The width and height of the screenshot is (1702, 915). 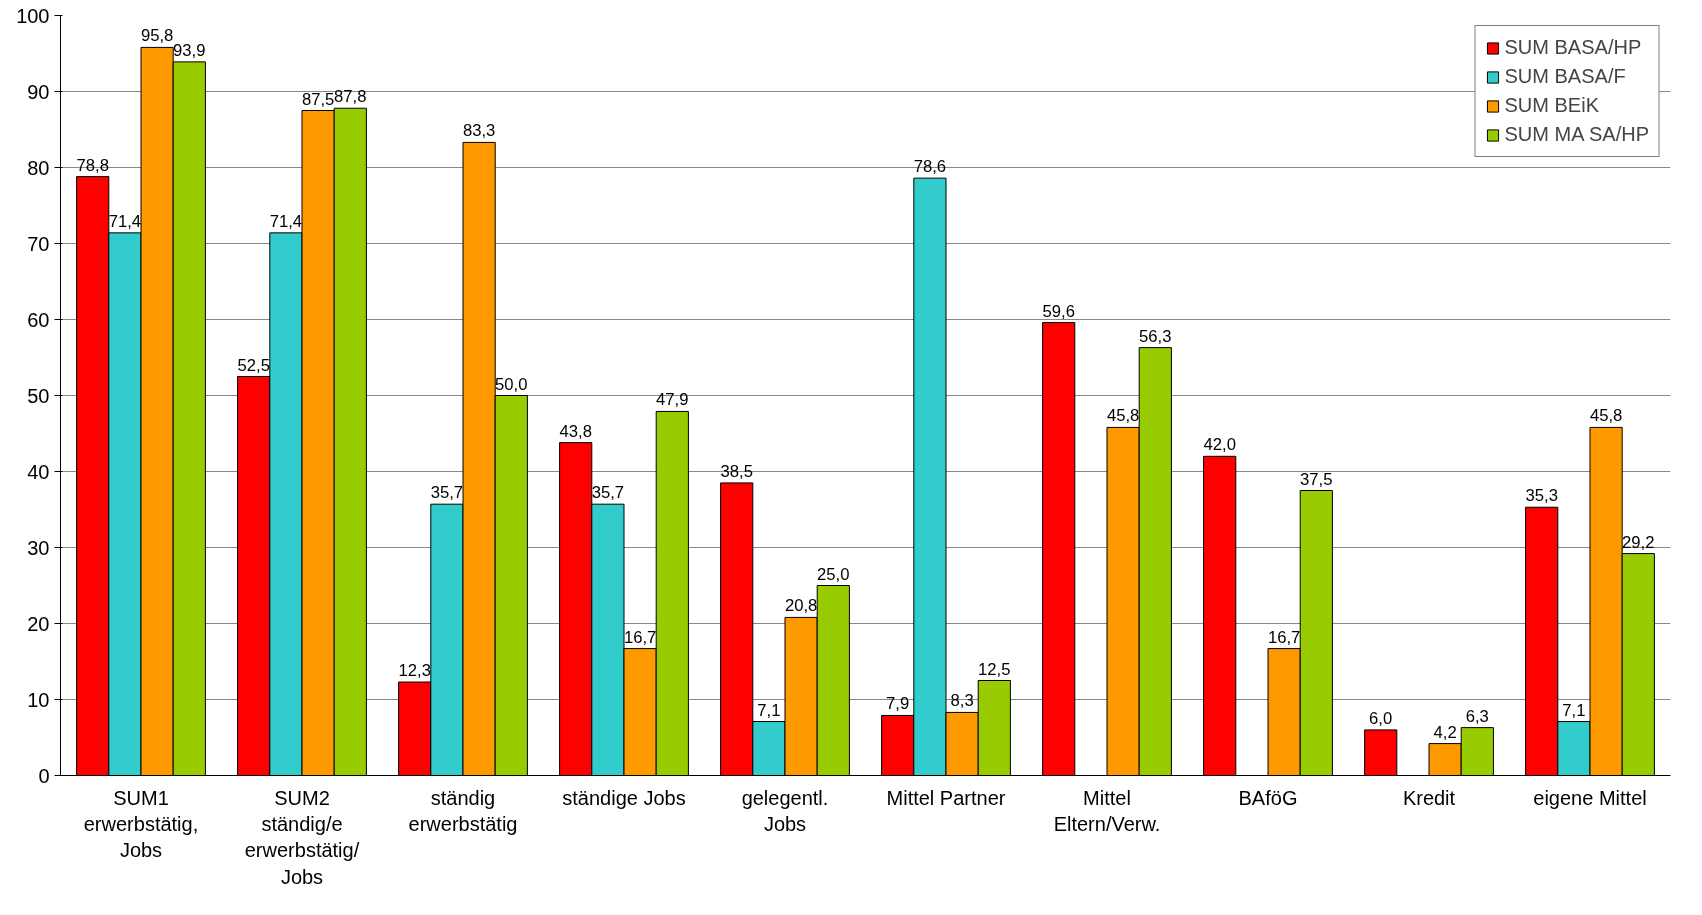 I want to click on x-tick-label: SUM2 ständig/e erwerbstätig/ Jobs, so click(x=302, y=837).